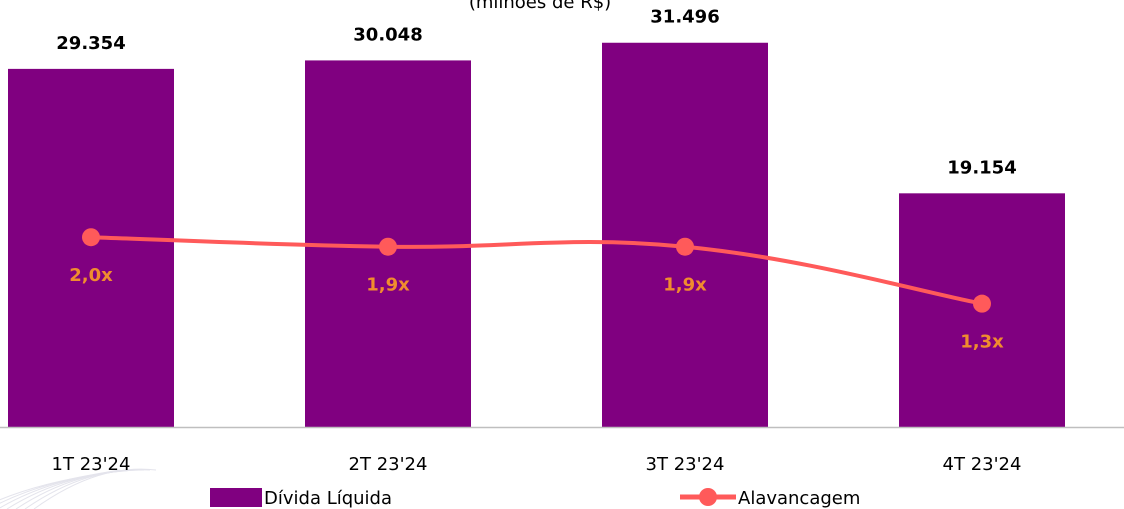 The height and width of the screenshot is (509, 1124). What do you see at coordinates (535, 498) in the screenshot?
I see `legend: Dívida Líquida Alavancagem` at bounding box center [535, 498].